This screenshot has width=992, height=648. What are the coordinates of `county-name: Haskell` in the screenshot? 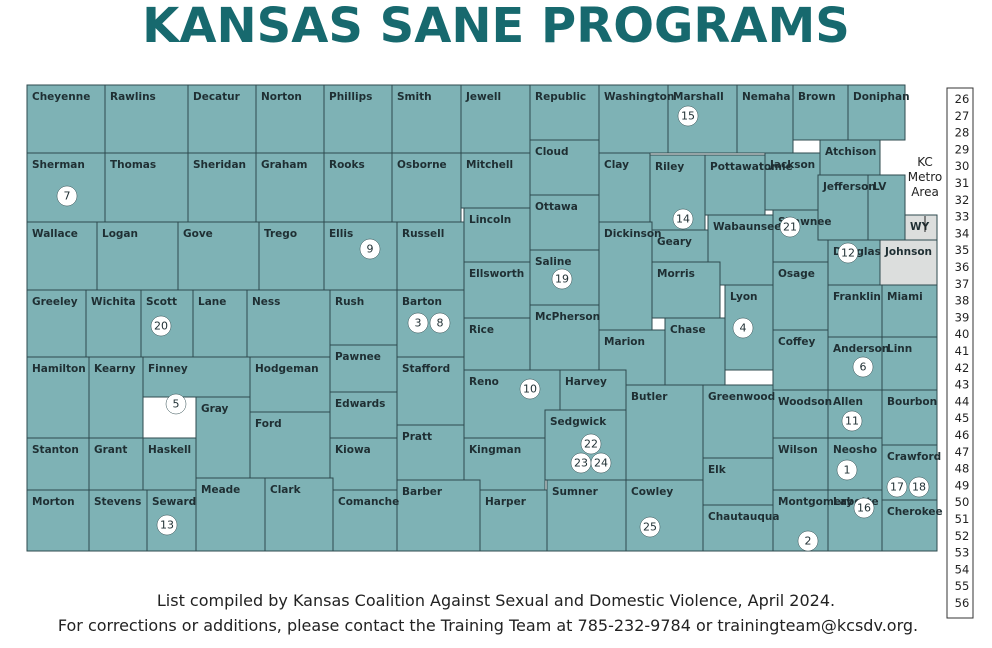 It's located at (169, 450).